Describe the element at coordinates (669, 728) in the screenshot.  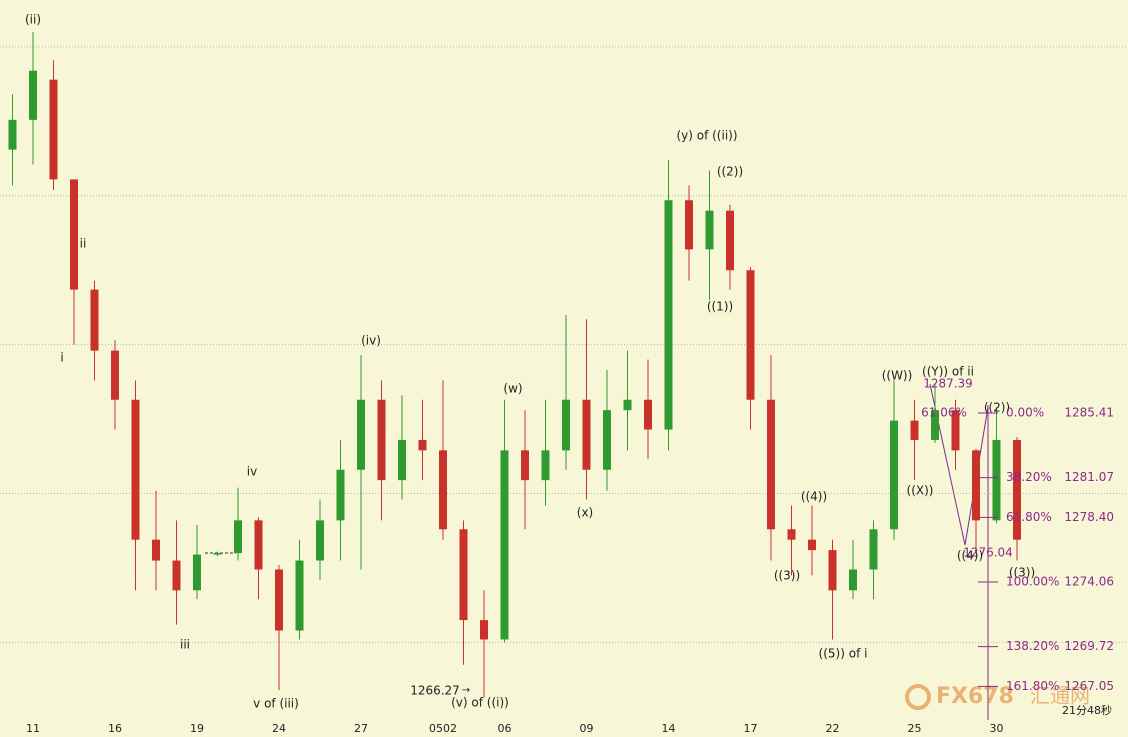
I see `x-tick-label: 14` at that location.